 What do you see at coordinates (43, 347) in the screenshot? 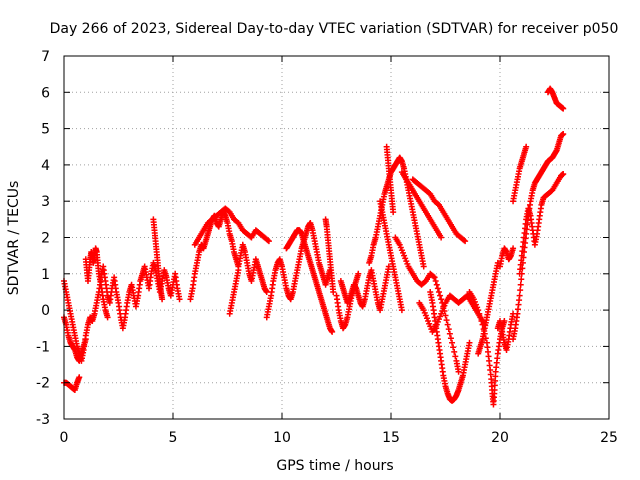
I see `y-tick-label: -1` at bounding box center [43, 347].